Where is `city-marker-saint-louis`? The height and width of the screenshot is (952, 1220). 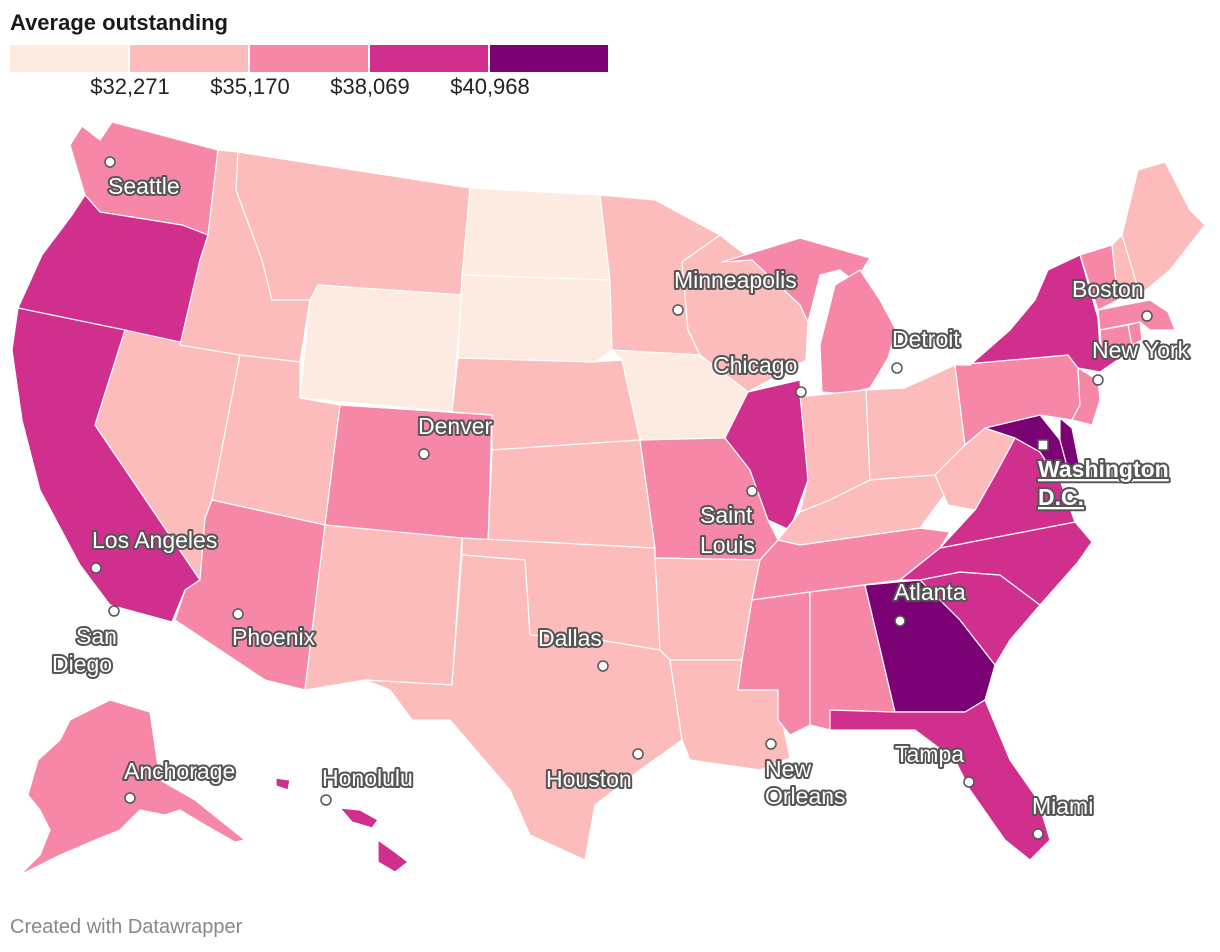 city-marker-saint-louis is located at coordinates (752, 491).